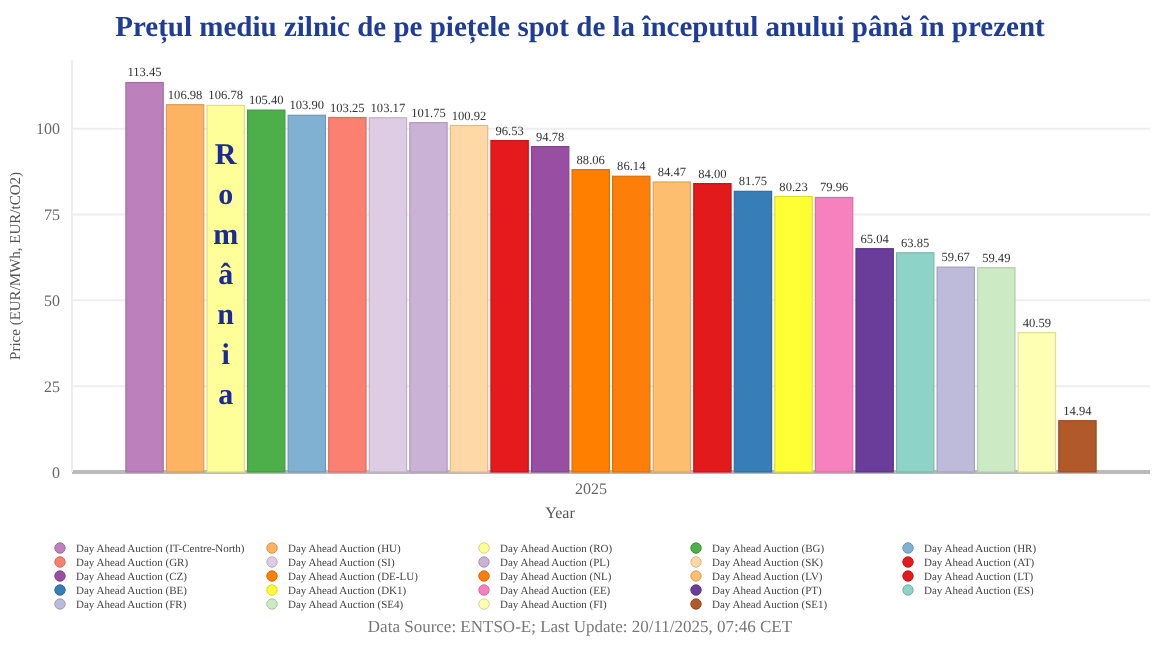 Image resolution: width=1160 pixels, height=652 pixels. What do you see at coordinates (560, 513) in the screenshot?
I see `x-axis-title: Year` at bounding box center [560, 513].